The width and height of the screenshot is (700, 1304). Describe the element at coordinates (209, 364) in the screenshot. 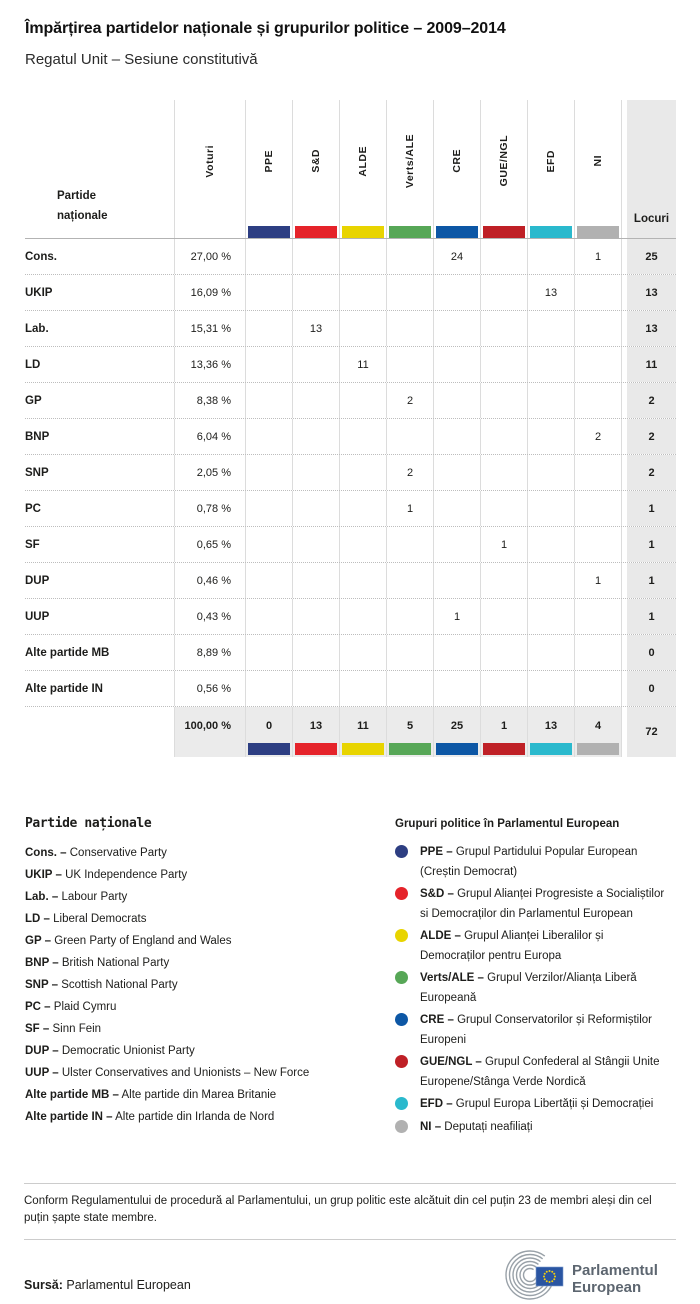

I see `votes-cell: 13,36 %` at that location.